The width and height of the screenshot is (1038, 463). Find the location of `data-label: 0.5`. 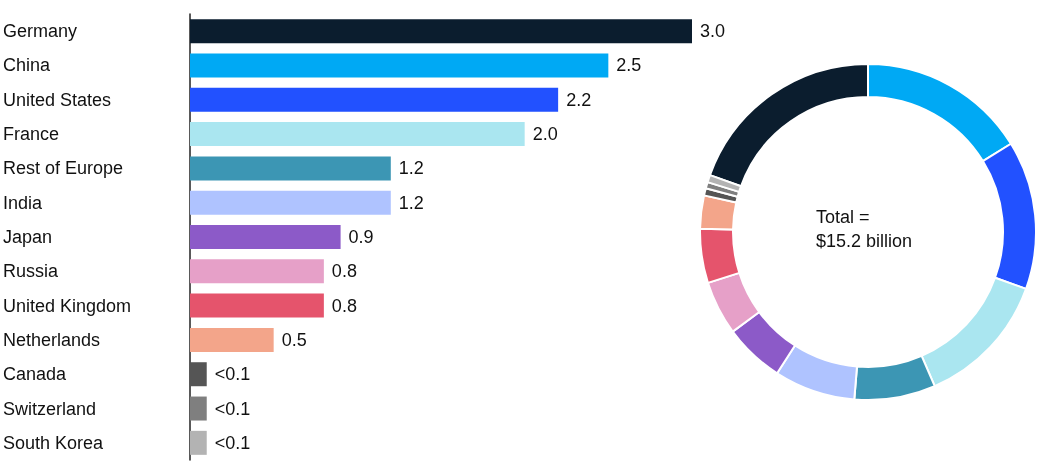

data-label: 0.5 is located at coordinates (294, 339).